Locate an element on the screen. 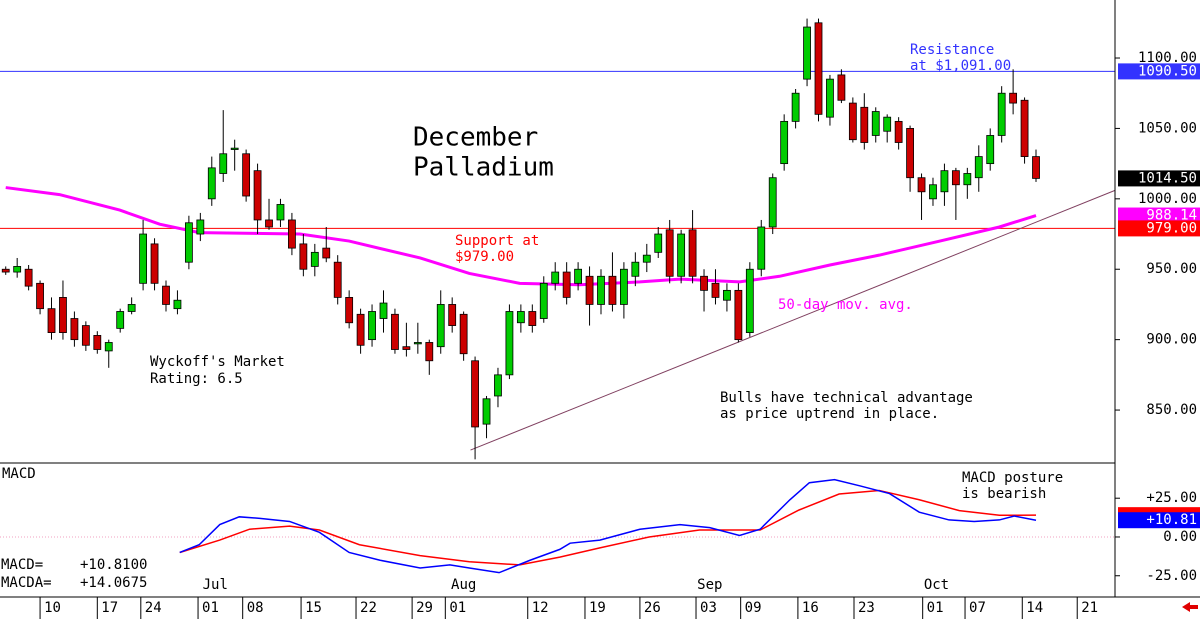 The width and height of the screenshot is (1200, 619). x-tick-label: 23 is located at coordinates (866, 608).